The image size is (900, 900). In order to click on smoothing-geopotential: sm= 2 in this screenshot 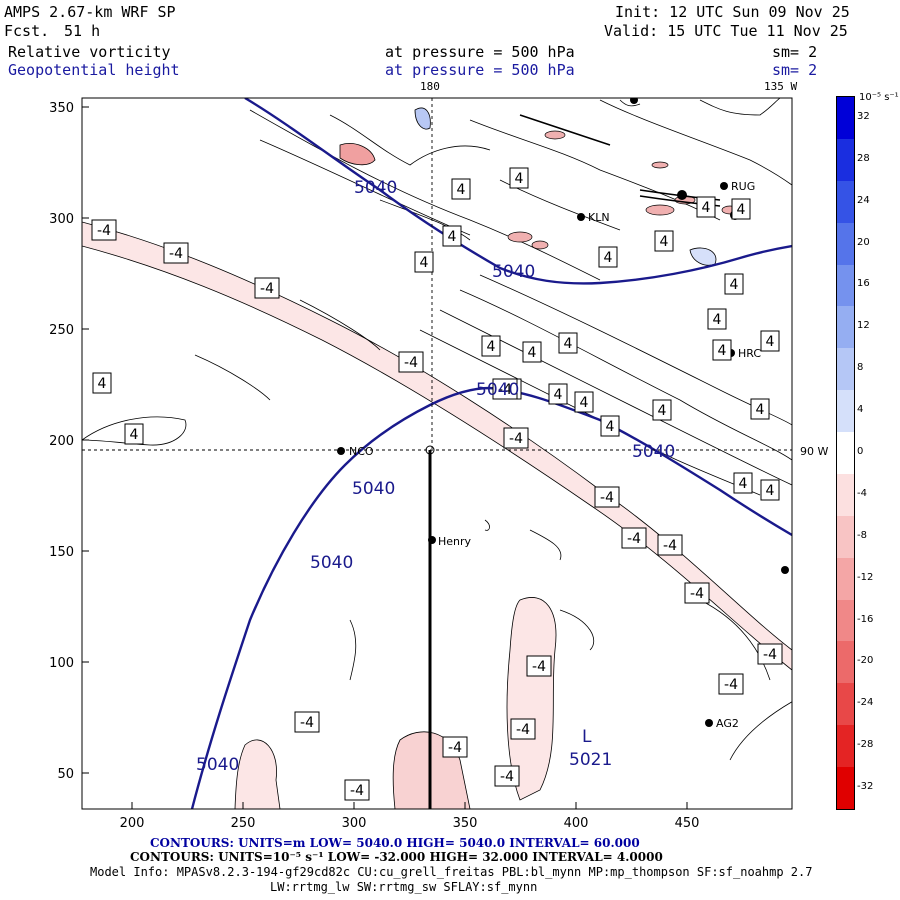, I will do `click(795, 70)`.